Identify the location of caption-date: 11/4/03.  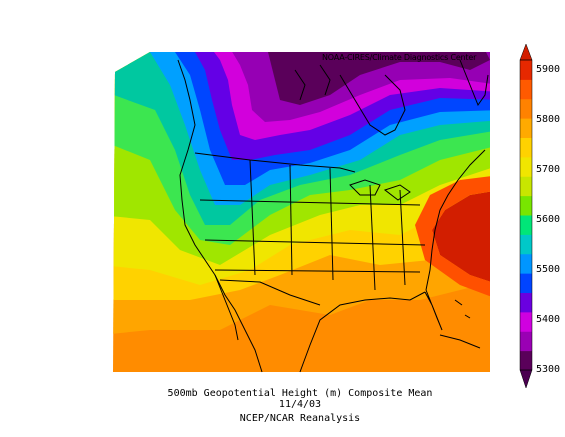
(300, 404).